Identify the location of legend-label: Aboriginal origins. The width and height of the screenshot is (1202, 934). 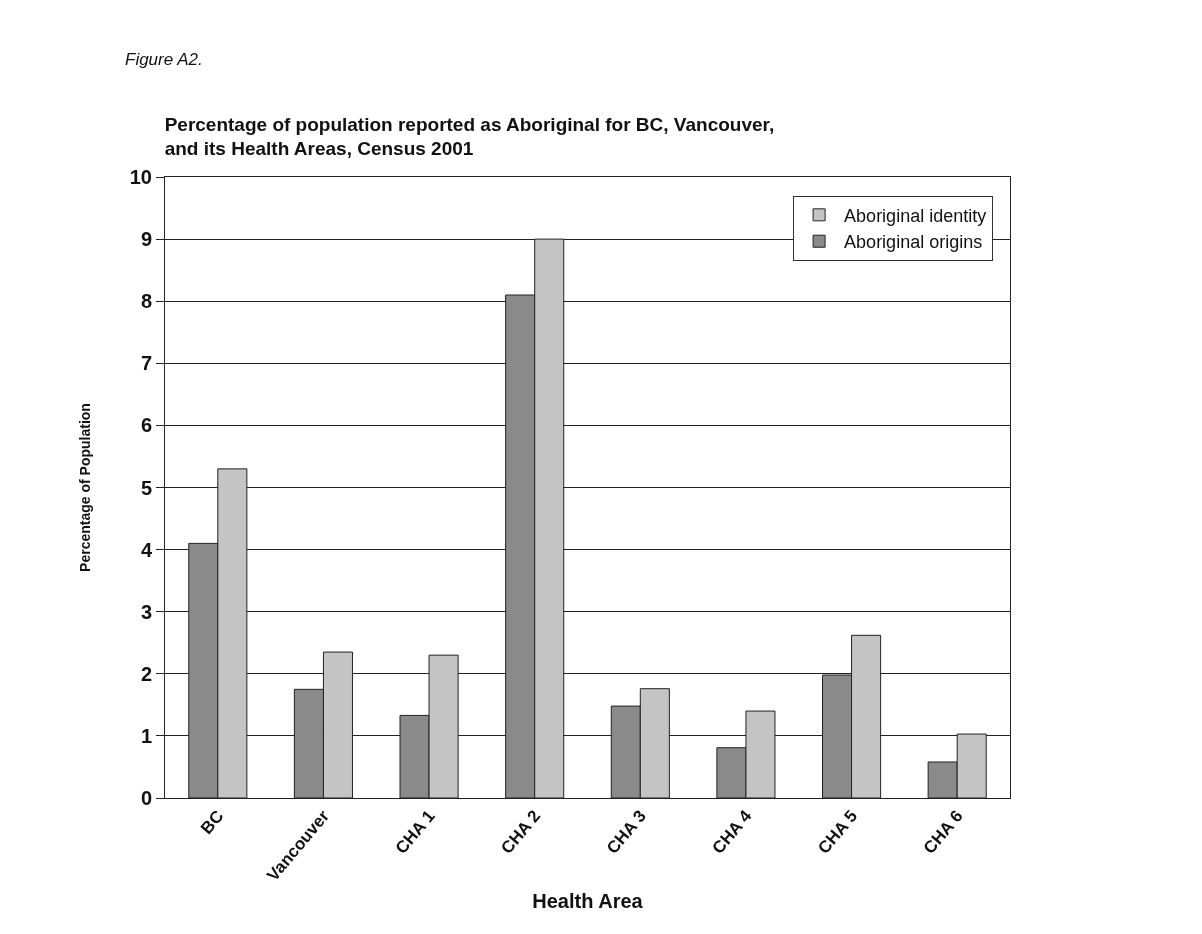
(913, 242).